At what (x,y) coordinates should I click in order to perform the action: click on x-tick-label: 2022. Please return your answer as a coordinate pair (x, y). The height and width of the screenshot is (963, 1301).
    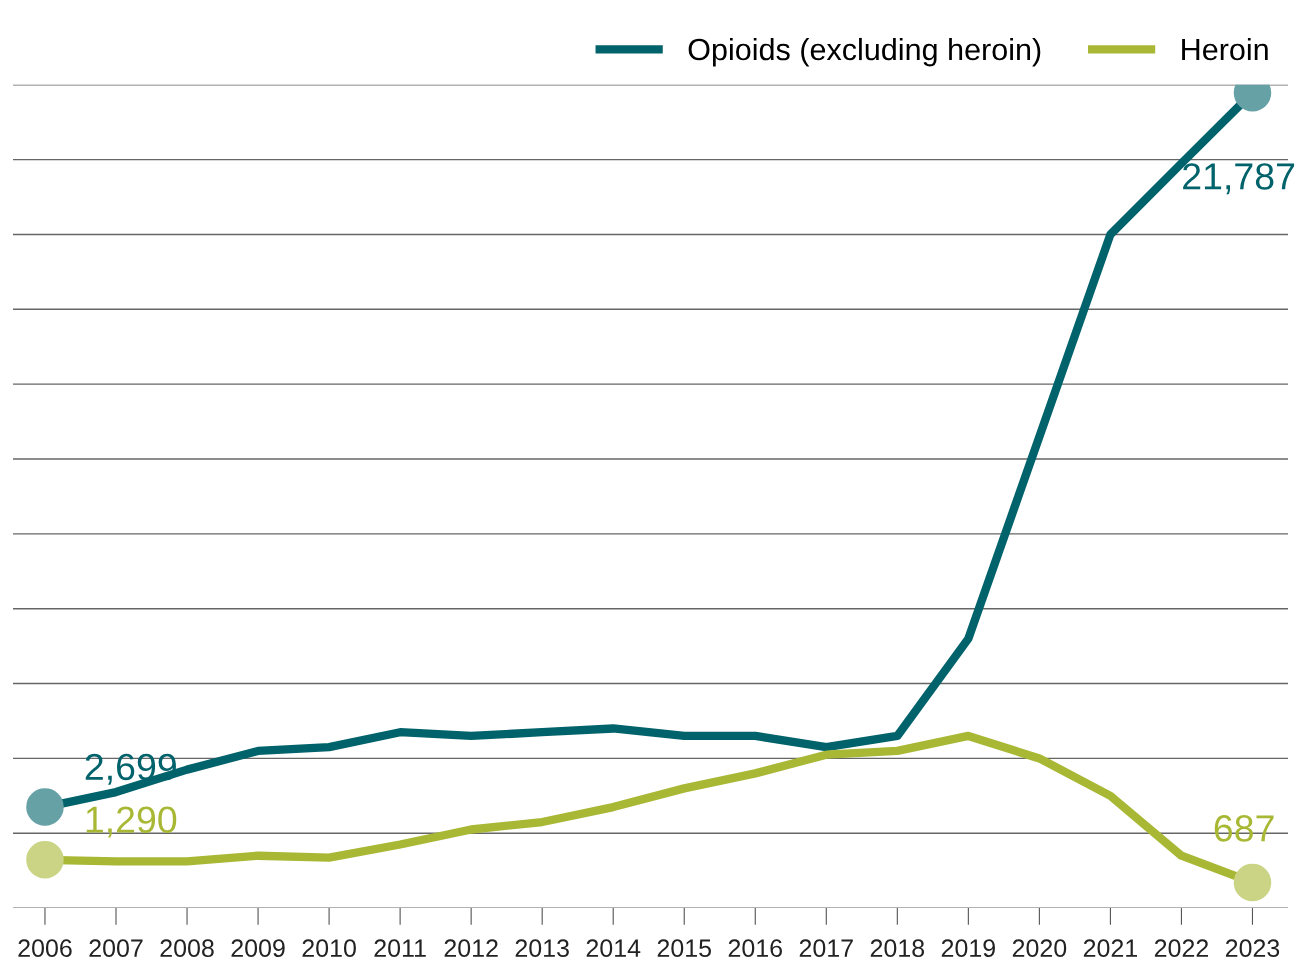
    Looking at the image, I should click on (1181, 948).